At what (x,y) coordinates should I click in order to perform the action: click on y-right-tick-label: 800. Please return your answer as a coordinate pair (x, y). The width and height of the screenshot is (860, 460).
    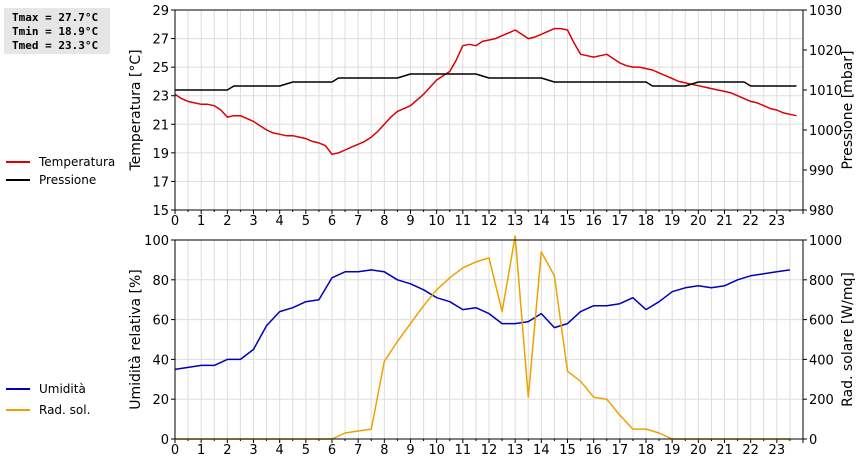
    Looking at the image, I should click on (821, 281).